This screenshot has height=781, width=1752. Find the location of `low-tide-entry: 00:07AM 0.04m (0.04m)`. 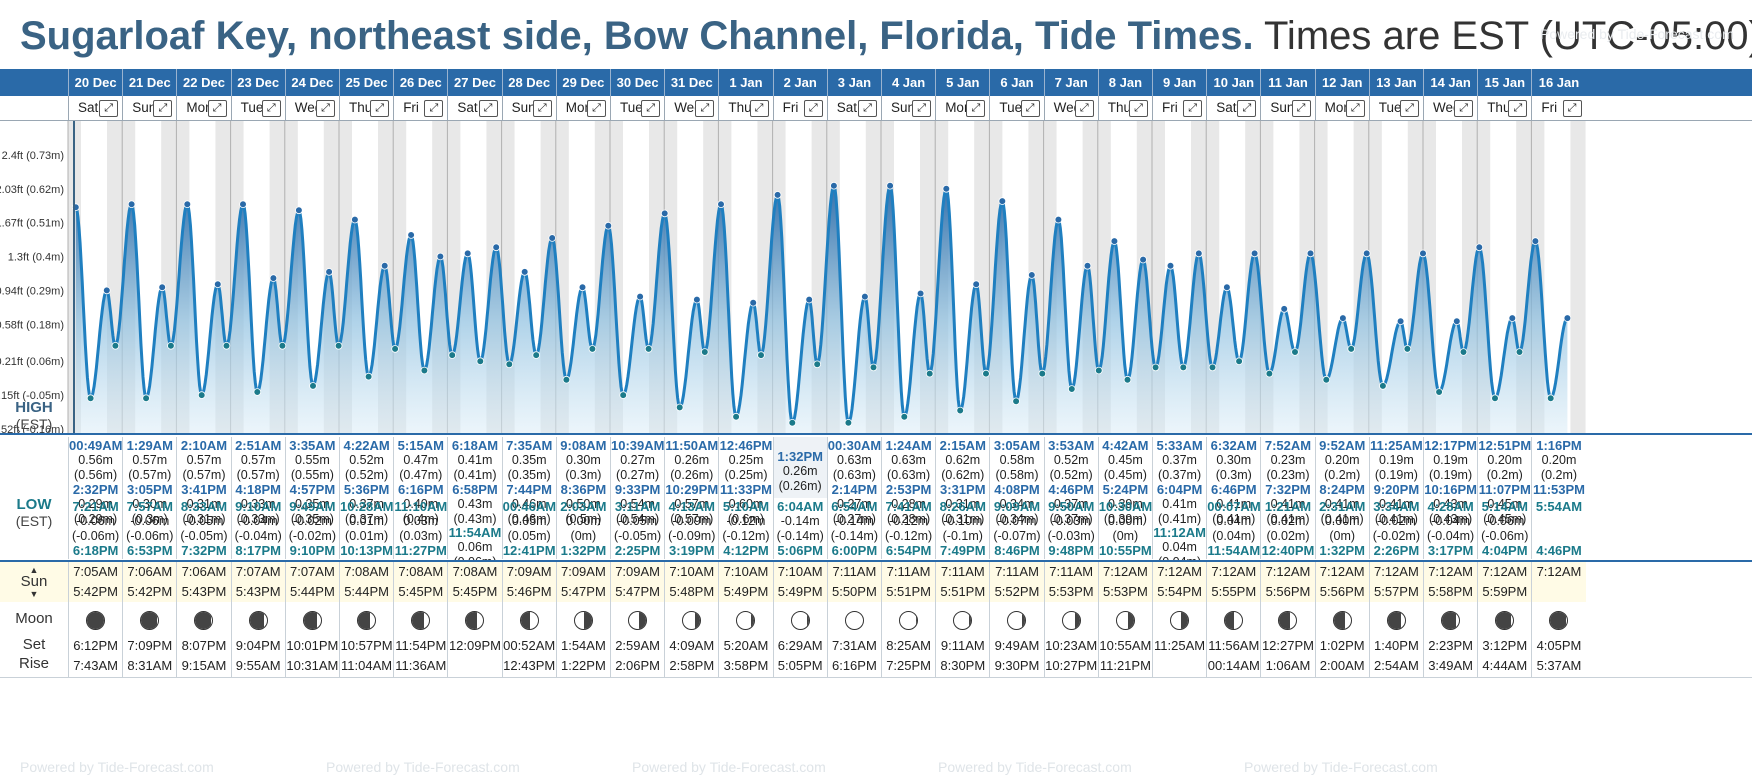

low-tide-entry: 00:07AM 0.04m (0.04m) is located at coordinates (1233, 521).